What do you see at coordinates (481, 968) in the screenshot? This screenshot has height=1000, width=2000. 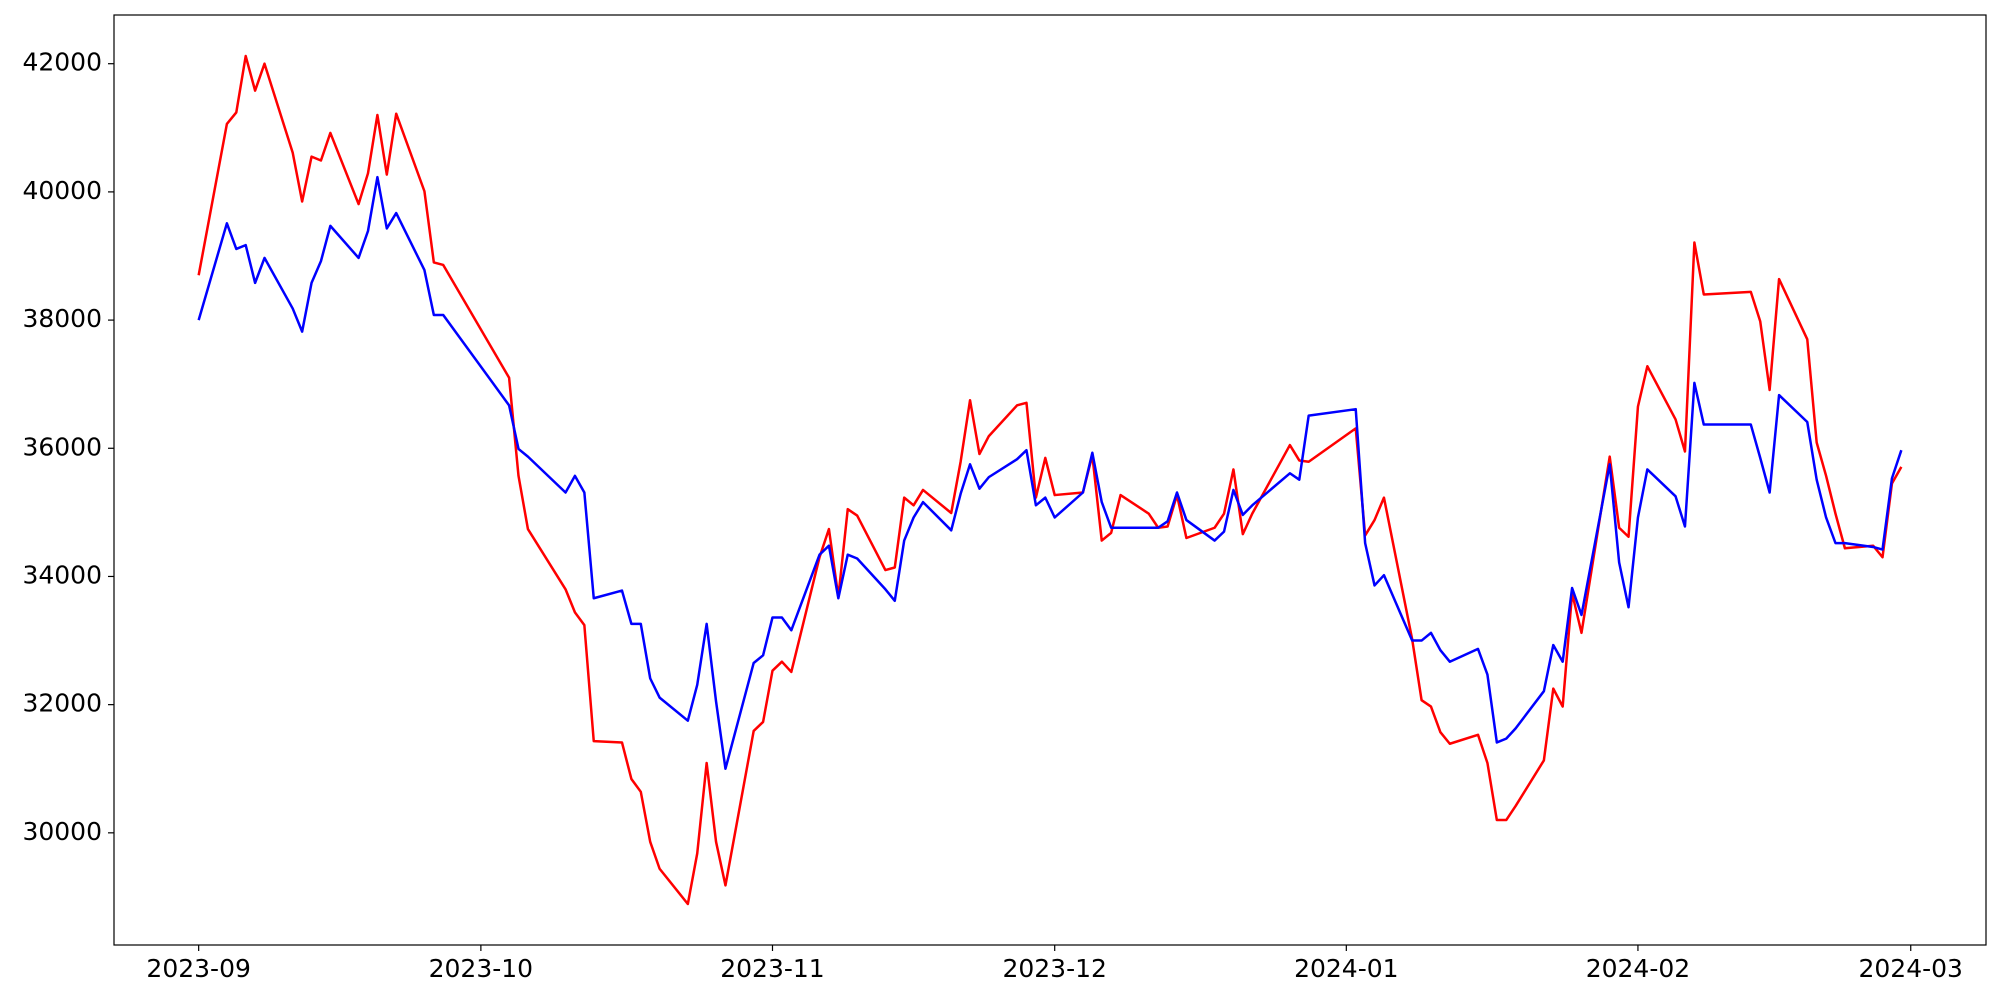 I see `x-tick-label: 2023-10` at bounding box center [481, 968].